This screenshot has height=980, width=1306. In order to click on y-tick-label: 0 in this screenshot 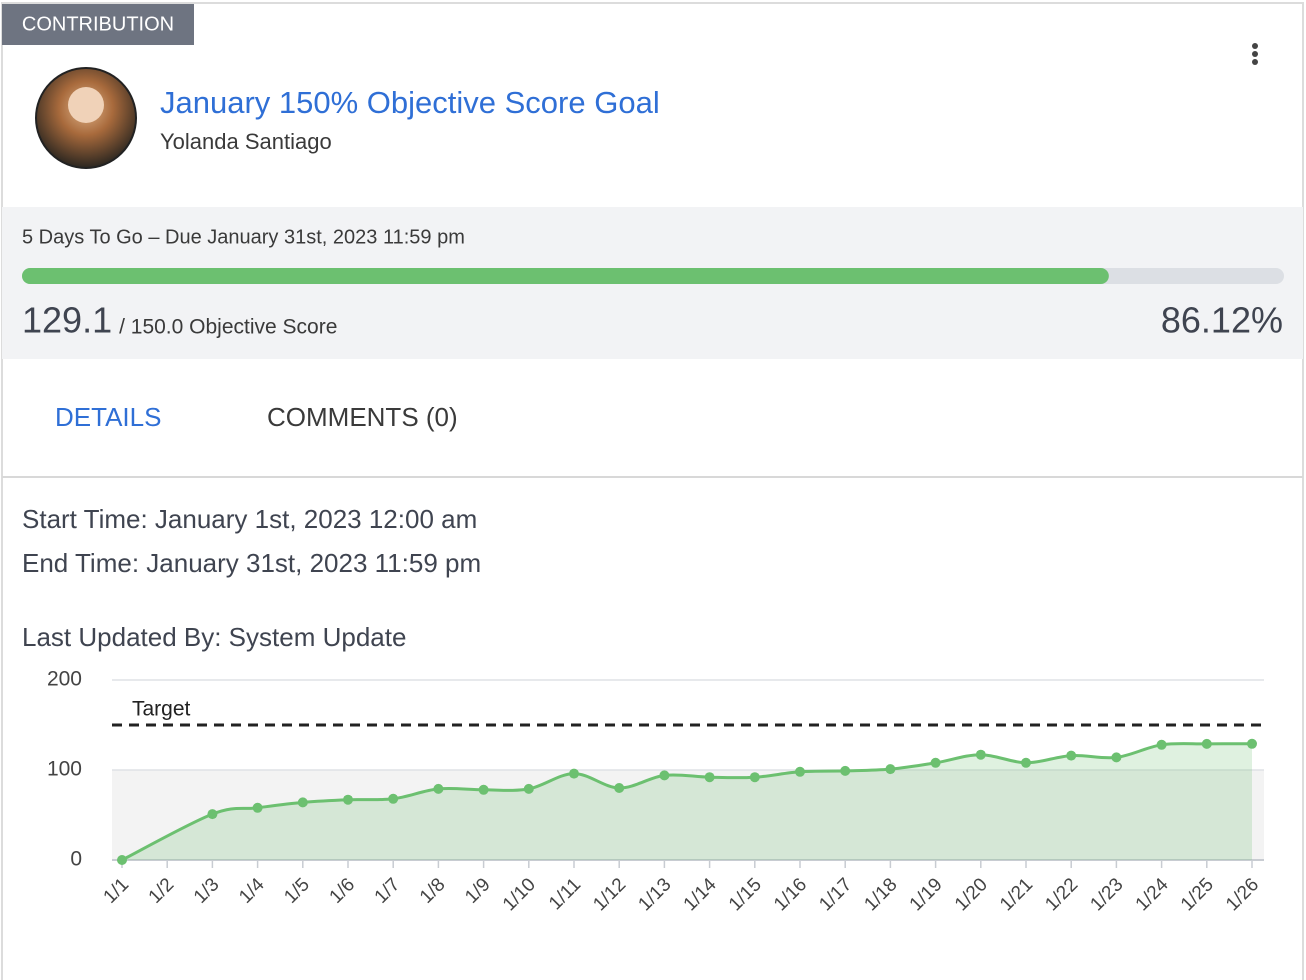, I will do `click(76, 859)`.